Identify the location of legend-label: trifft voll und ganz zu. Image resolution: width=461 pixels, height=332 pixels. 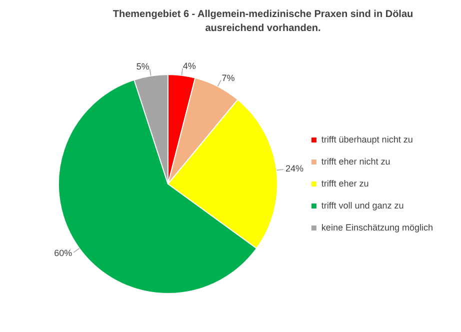
(362, 205).